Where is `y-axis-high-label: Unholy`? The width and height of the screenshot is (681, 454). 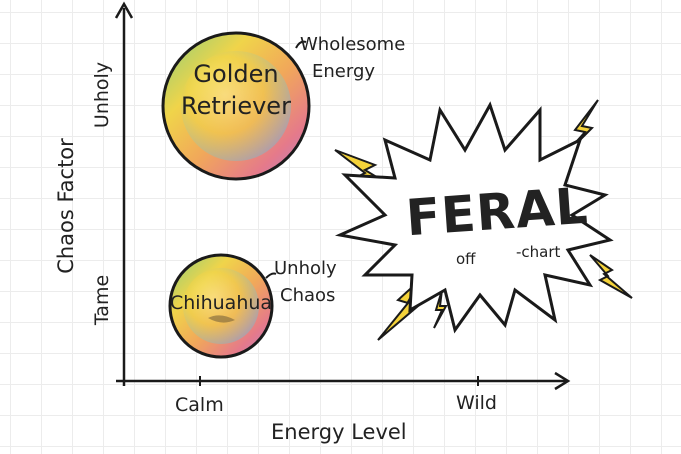 y-axis-high-label: Unholy is located at coordinates (102, 95).